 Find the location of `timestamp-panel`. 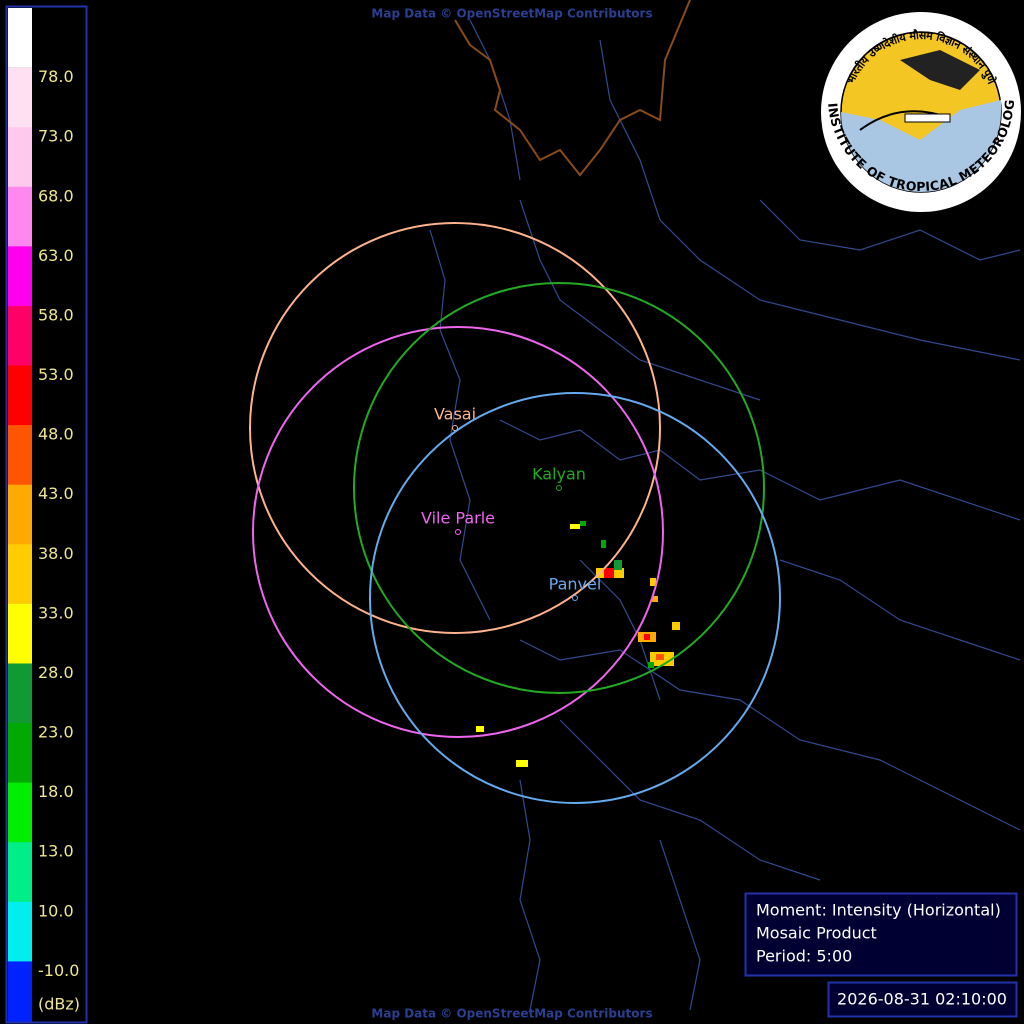

timestamp-panel is located at coordinates (922, 999).